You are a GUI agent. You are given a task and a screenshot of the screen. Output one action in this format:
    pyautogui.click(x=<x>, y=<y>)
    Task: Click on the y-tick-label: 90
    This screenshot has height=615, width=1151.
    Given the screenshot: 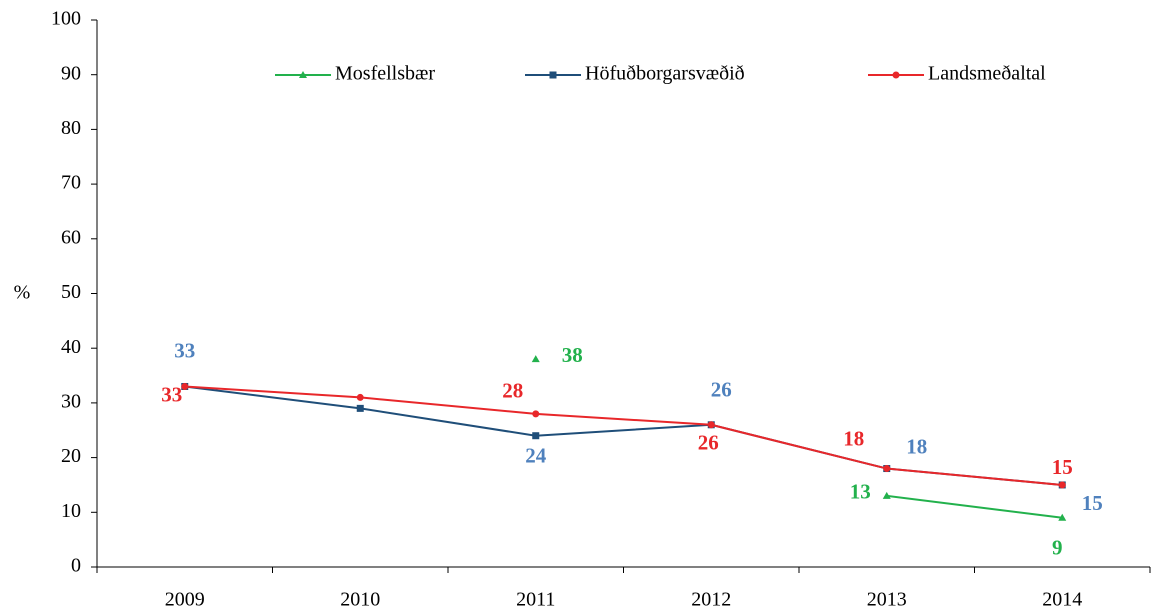 What is the action you would take?
    pyautogui.click(x=71, y=73)
    